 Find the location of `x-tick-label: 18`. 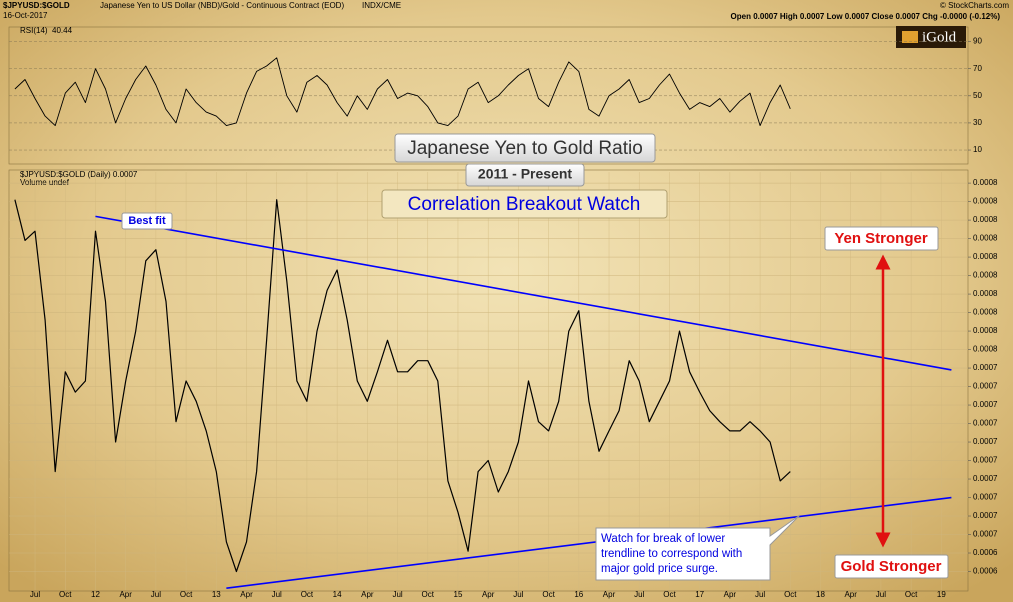

x-tick-label: 18 is located at coordinates (820, 594).